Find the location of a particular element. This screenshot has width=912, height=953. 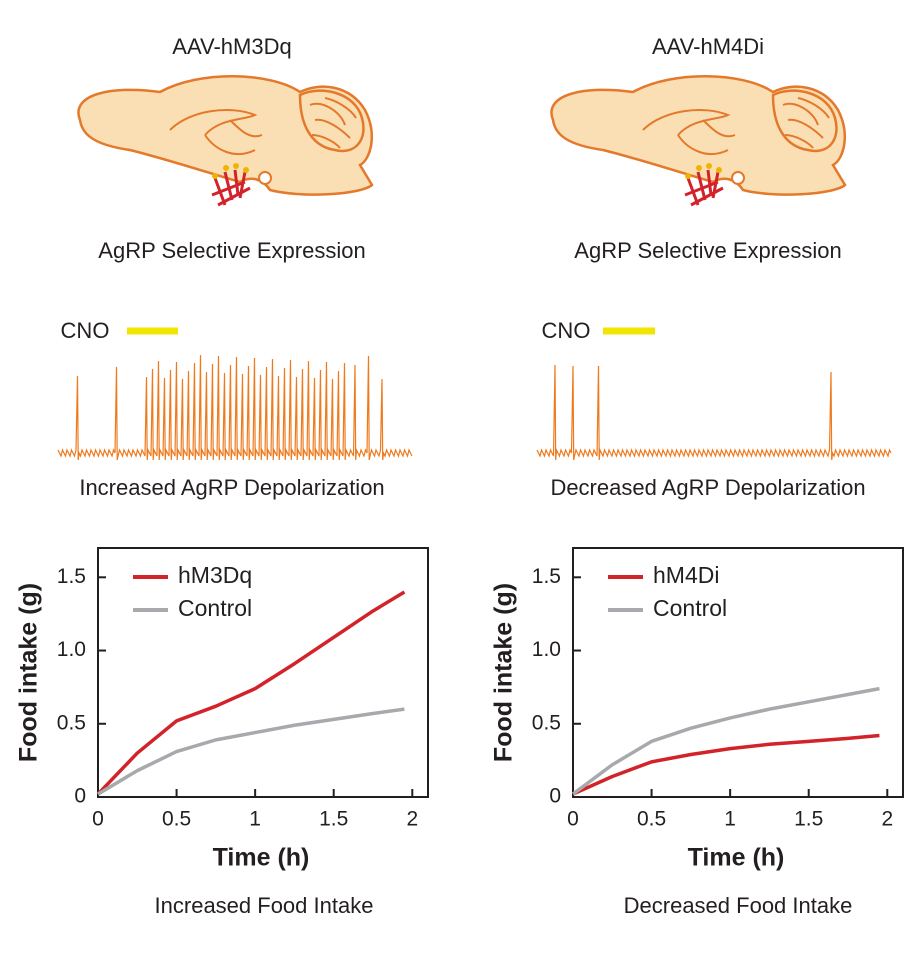

panel-caption: Decreased Food Intake is located at coordinates (738, 905).